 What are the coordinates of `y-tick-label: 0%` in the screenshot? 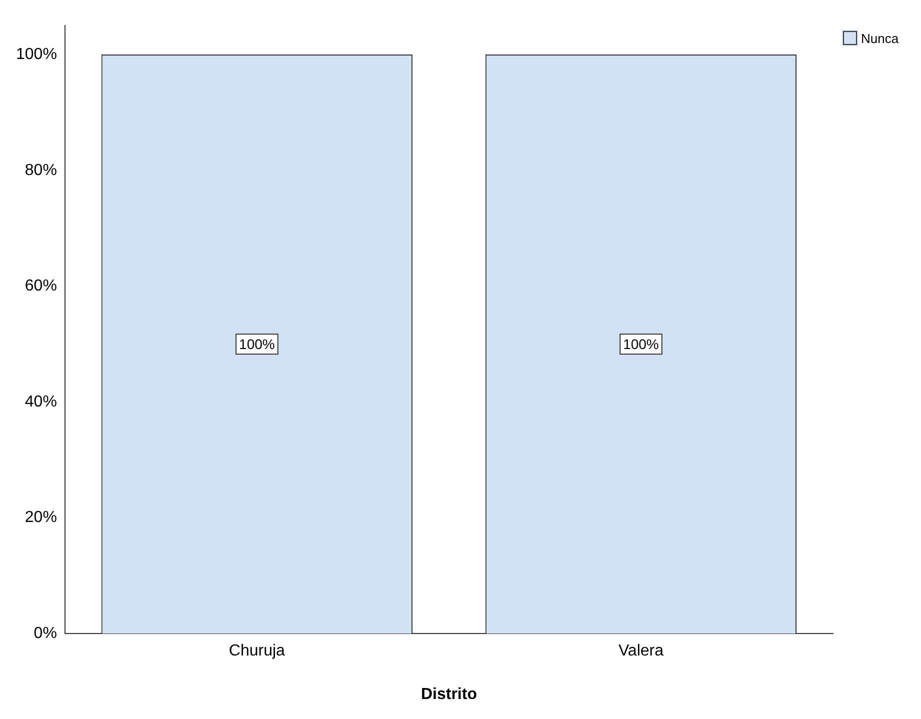 It's located at (45, 633).